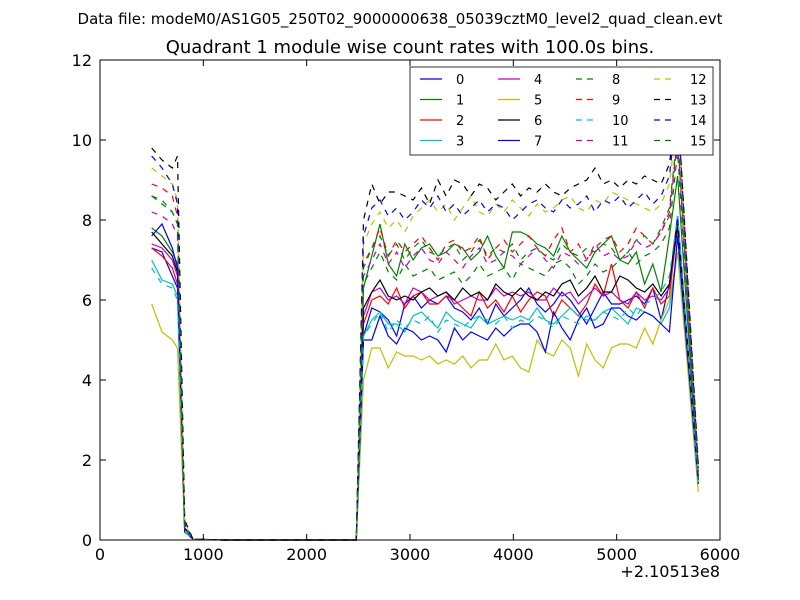 Image resolution: width=800 pixels, height=600 pixels. Describe the element at coordinates (698, 101) in the screenshot. I see `legend-label-13: 13` at that location.